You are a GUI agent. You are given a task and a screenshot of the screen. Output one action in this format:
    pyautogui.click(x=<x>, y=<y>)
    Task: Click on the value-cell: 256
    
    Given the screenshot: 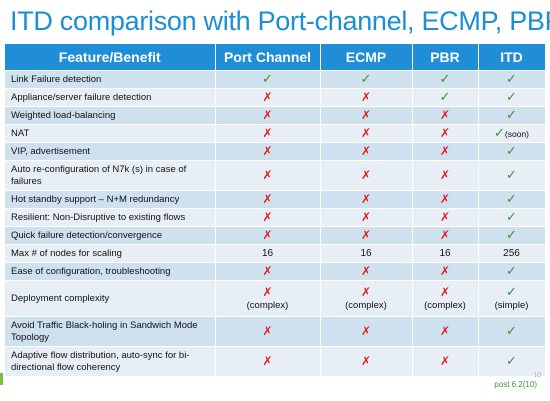 What is the action you would take?
    pyautogui.click(x=512, y=253)
    